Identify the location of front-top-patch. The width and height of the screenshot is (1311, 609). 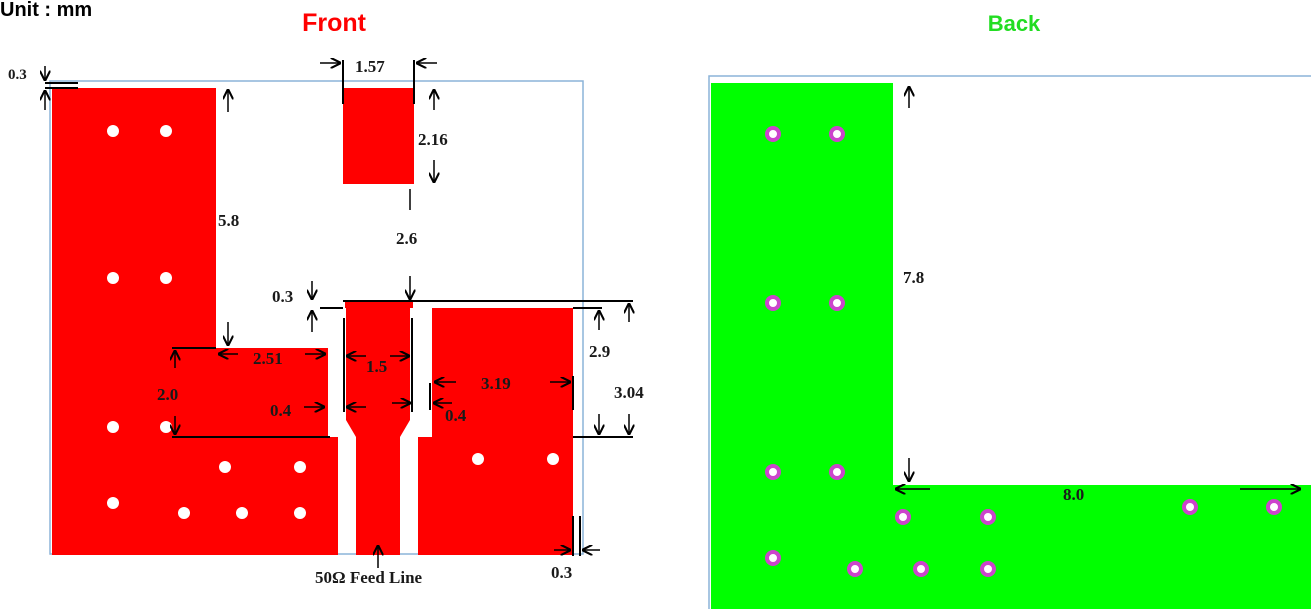
(378, 136).